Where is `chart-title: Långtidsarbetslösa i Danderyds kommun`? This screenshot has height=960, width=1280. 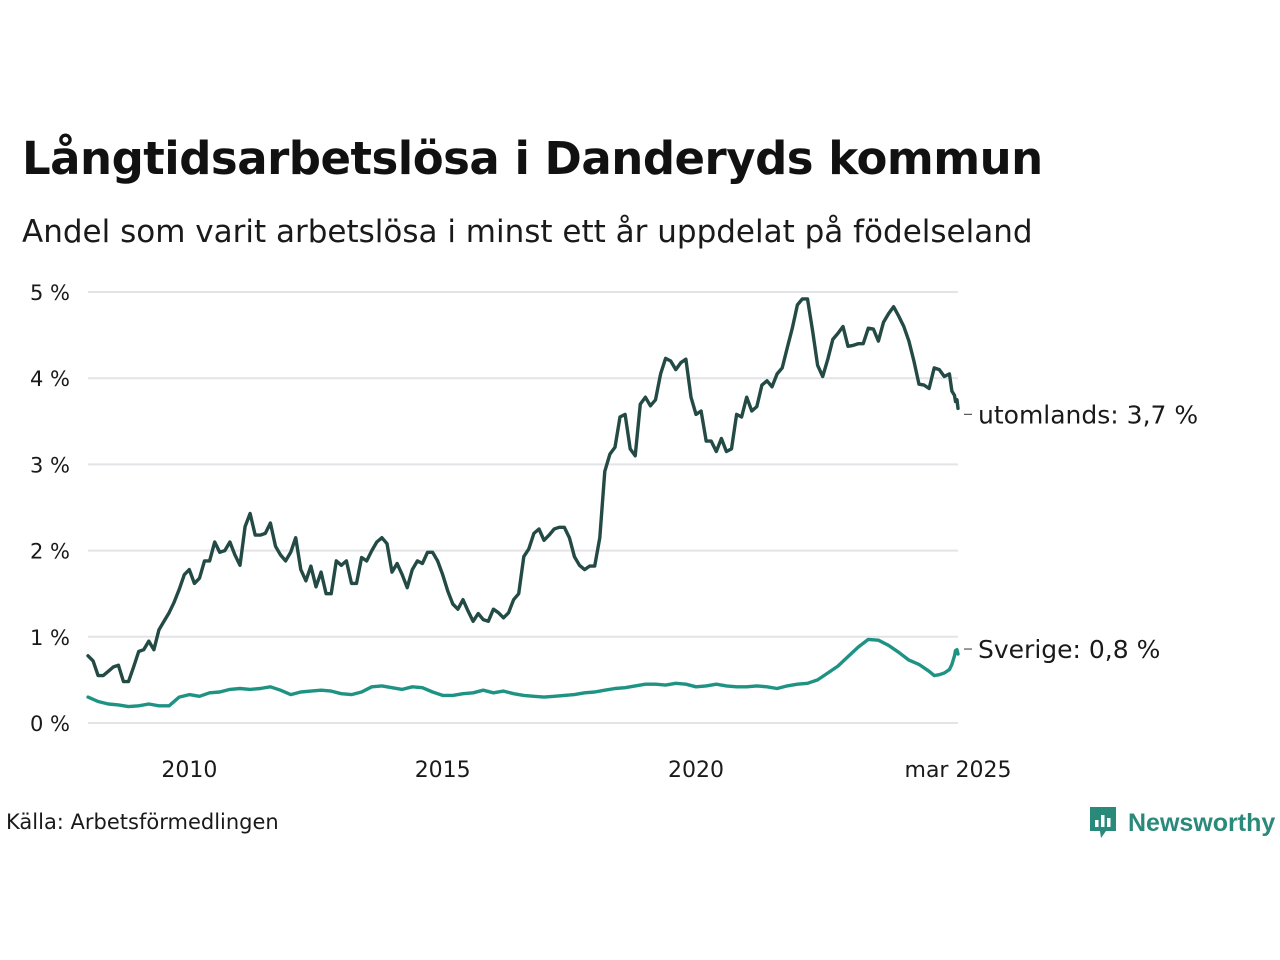
chart-title: Långtidsarbetslösa i Danderyds kommun is located at coordinates (532, 158).